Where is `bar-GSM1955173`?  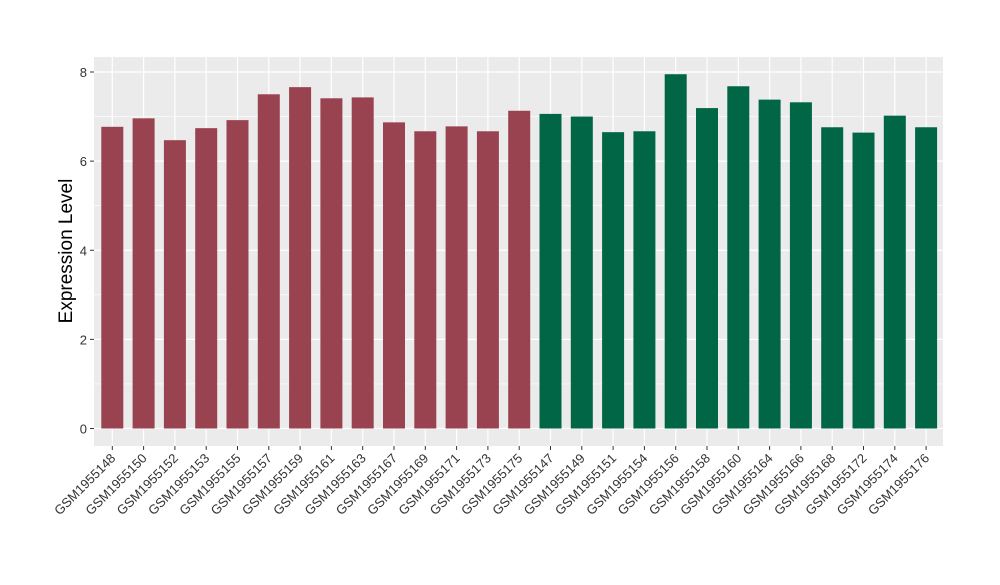
bar-GSM1955173 is located at coordinates (487, 280).